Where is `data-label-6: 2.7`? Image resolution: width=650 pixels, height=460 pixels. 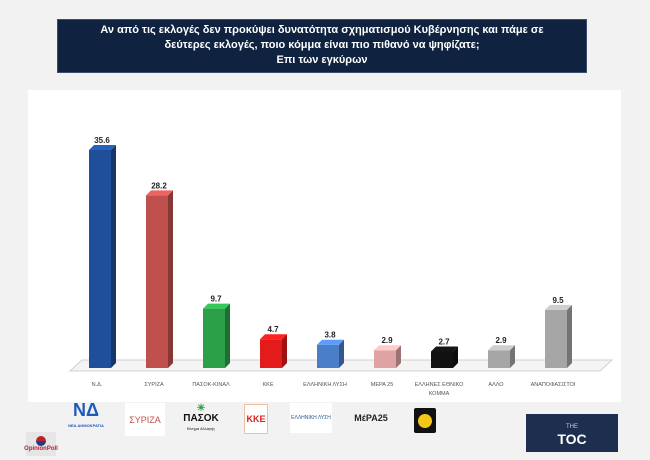 data-label-6: 2.7 is located at coordinates (444, 341).